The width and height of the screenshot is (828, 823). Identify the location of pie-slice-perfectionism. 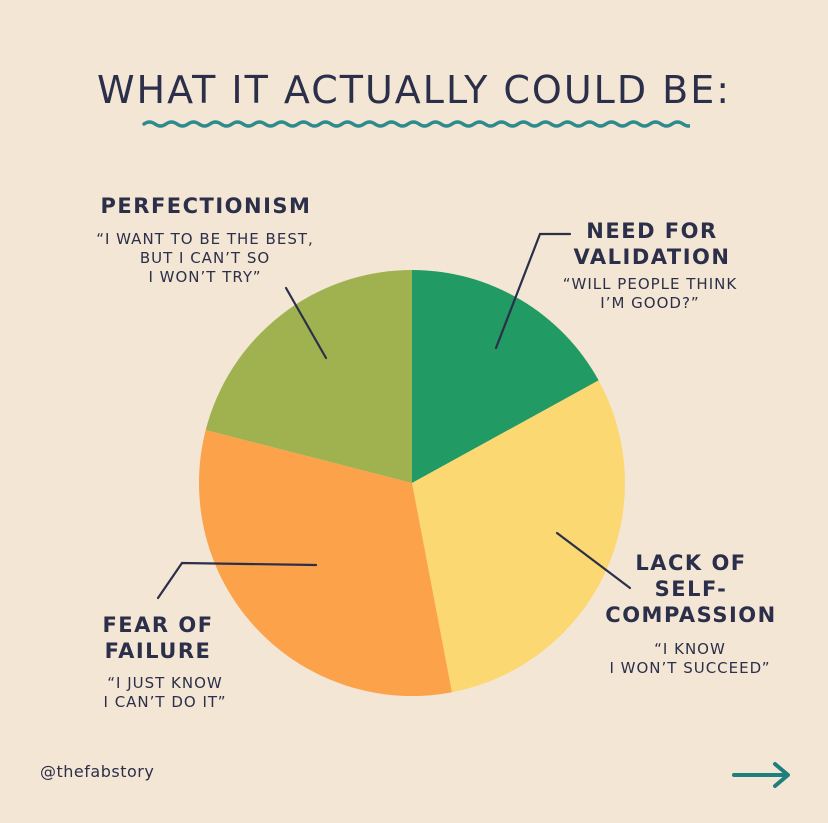
(308, 376).